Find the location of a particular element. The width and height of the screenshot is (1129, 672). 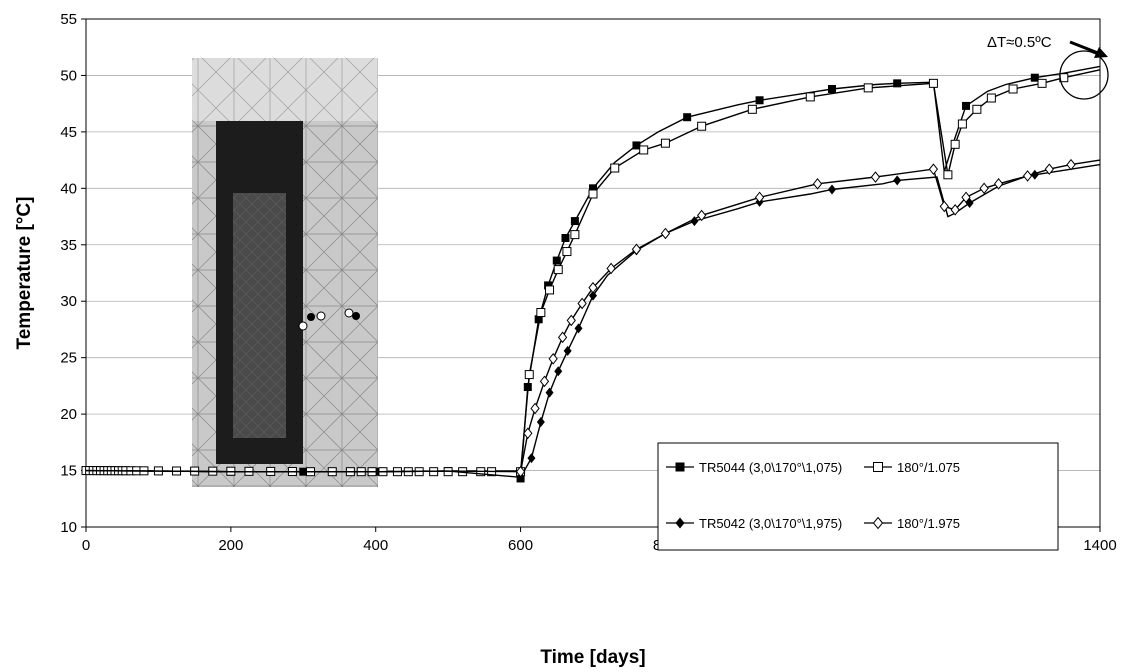

mesh-inset-image is located at coordinates (285, 272).